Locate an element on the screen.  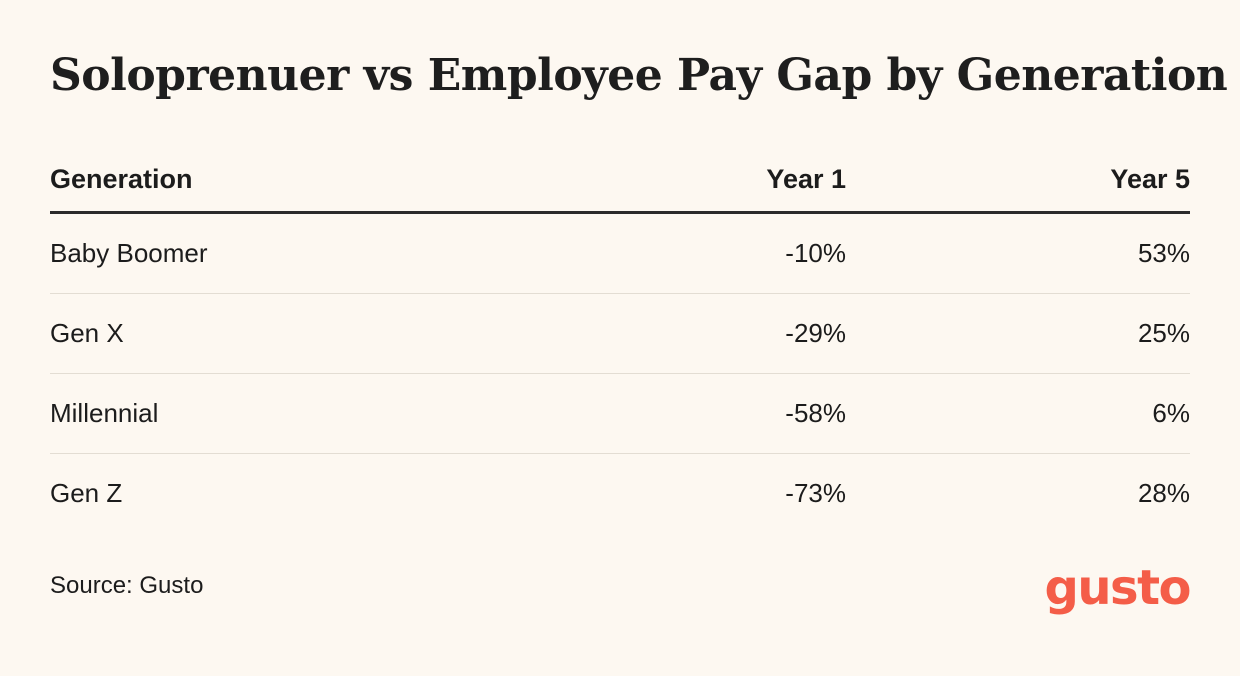
year-1-cell: -29% is located at coordinates (815, 333).